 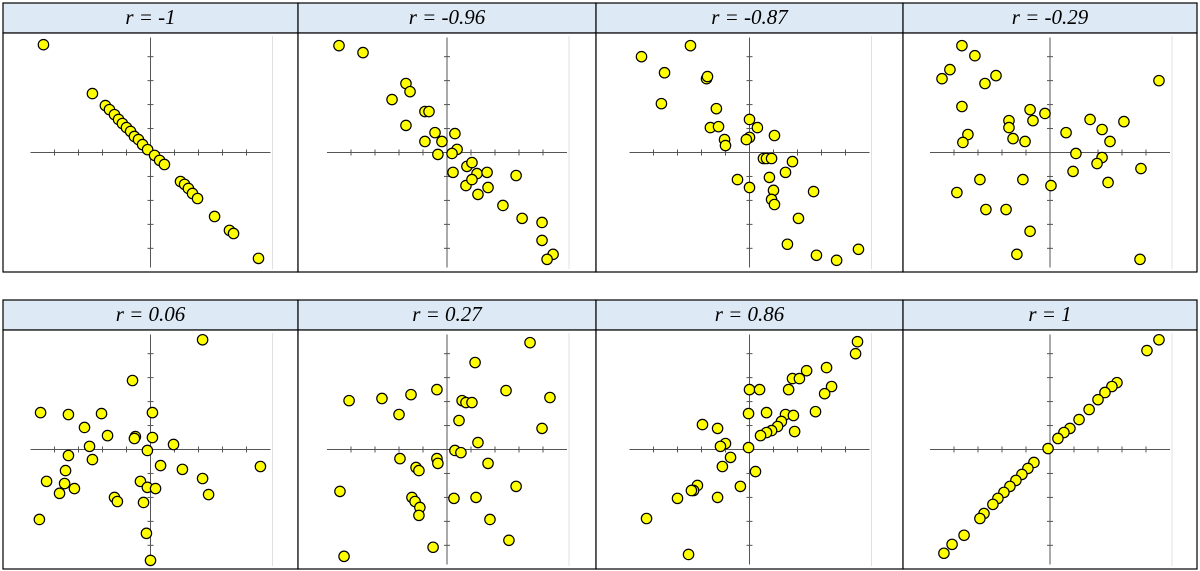 I want to click on panel-title: r = -0.96, so click(x=447, y=17).